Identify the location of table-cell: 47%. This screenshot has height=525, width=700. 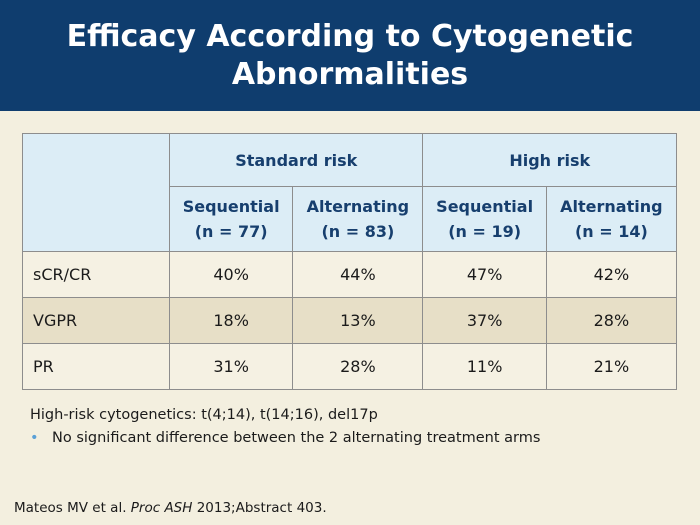
(484, 274).